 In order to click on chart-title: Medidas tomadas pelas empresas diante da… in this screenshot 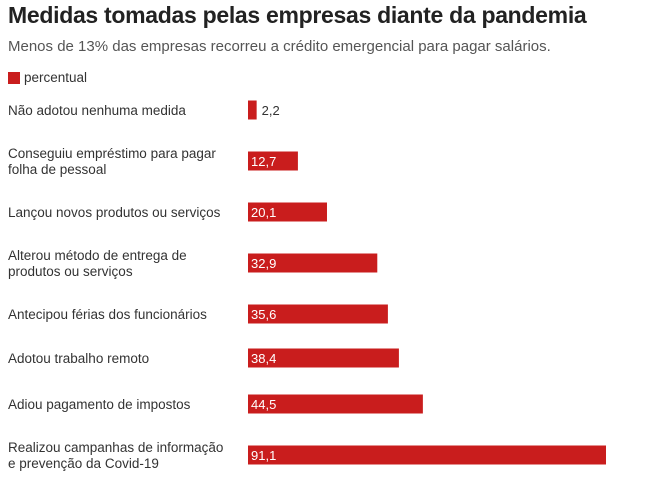, I will do `click(297, 15)`.